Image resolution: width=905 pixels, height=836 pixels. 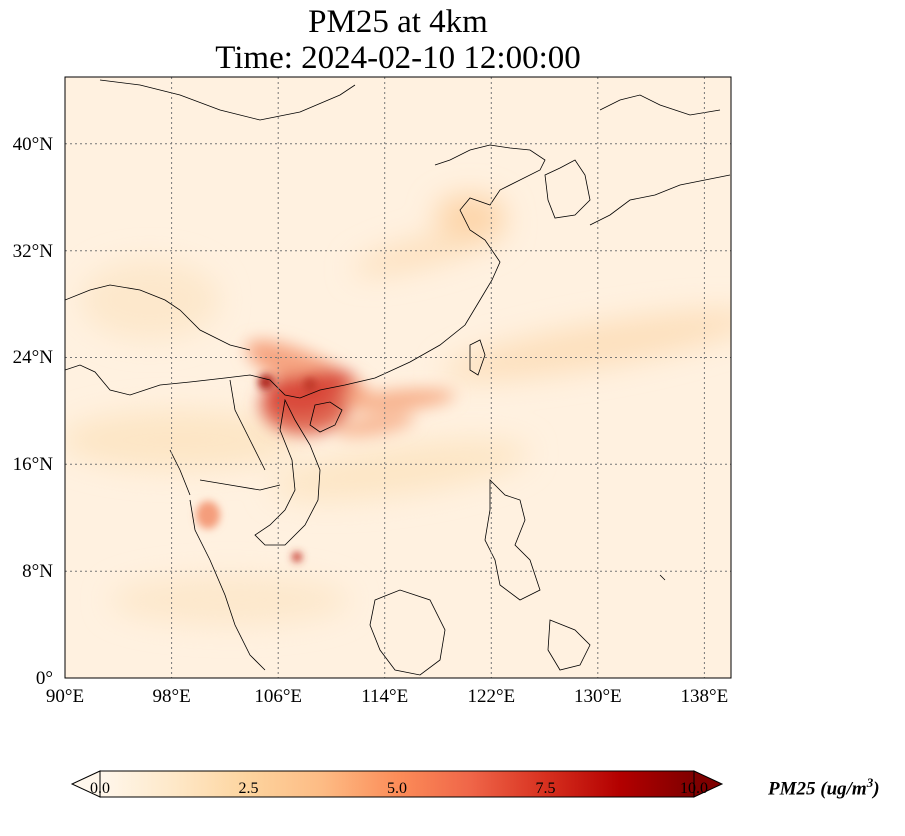 I want to click on lon-label-130: 130°E, so click(x=597, y=696).